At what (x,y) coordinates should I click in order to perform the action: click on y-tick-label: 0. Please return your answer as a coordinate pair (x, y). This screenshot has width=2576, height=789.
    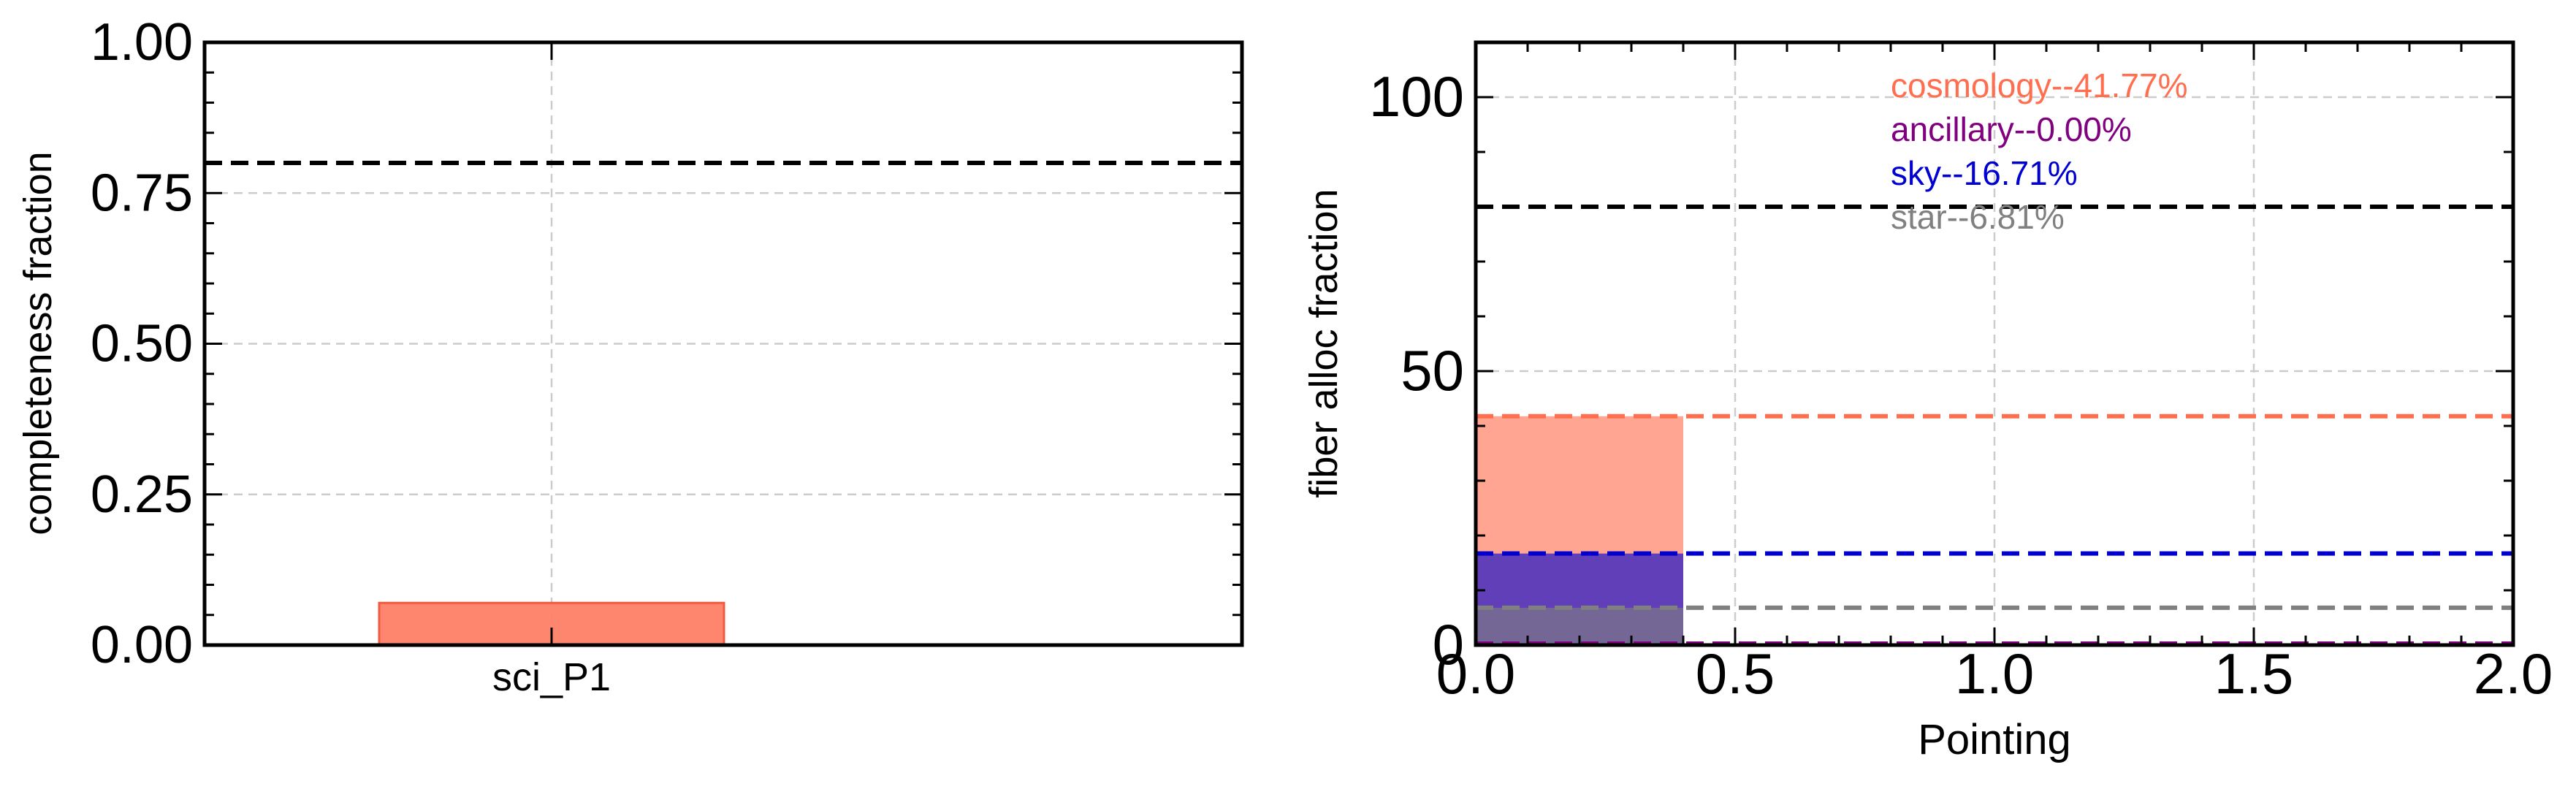
    Looking at the image, I should click on (1448, 644).